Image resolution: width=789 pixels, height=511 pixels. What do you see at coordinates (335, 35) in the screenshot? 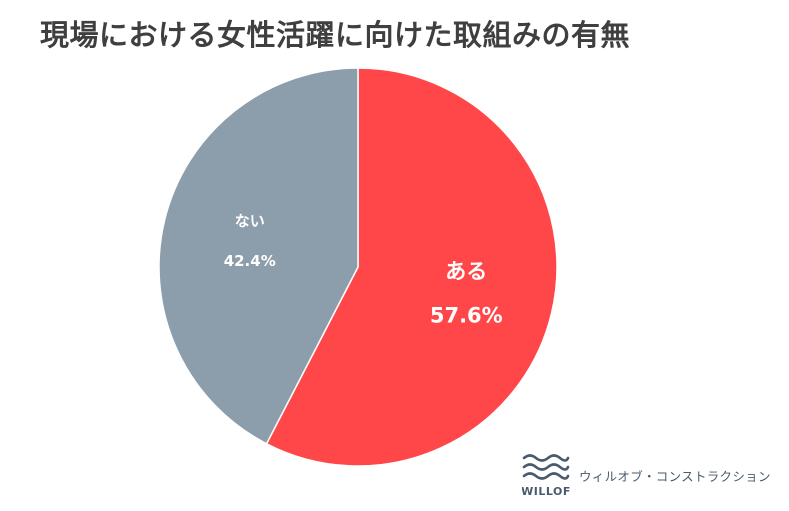
I see `chart-title: 現場における女性活躍に向けた取組みの有無` at bounding box center [335, 35].